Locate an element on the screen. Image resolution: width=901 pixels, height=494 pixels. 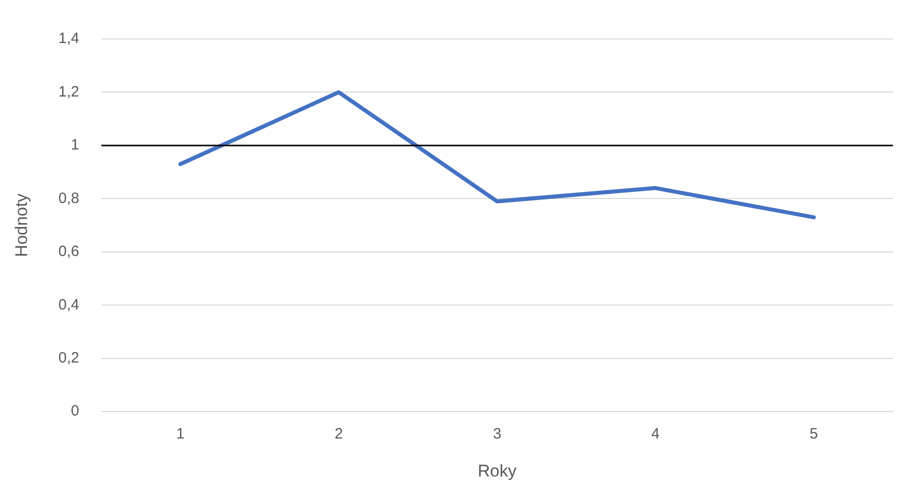
x-tick-label: 3 is located at coordinates (497, 434).